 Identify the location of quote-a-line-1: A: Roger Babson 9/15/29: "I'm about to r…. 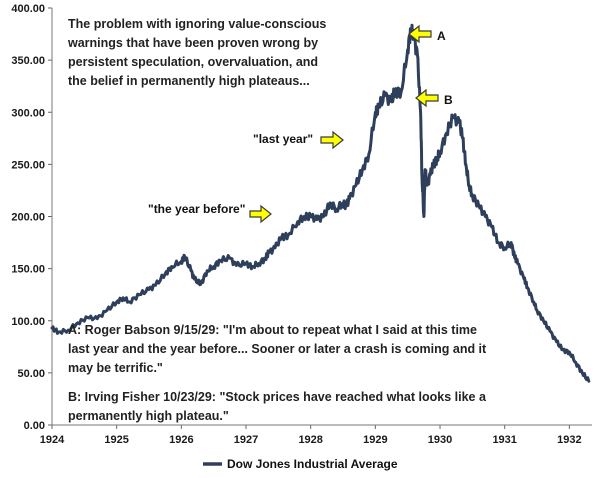
(272, 330).